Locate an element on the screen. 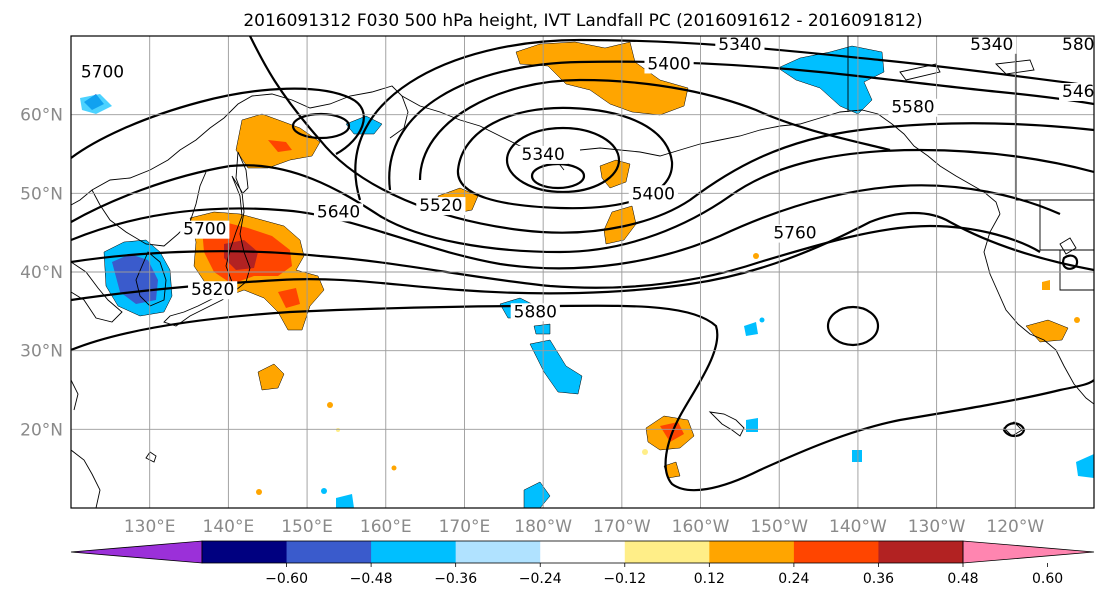 The width and height of the screenshot is (1105, 601). lon-tick-label: 160°W is located at coordinates (701, 527).